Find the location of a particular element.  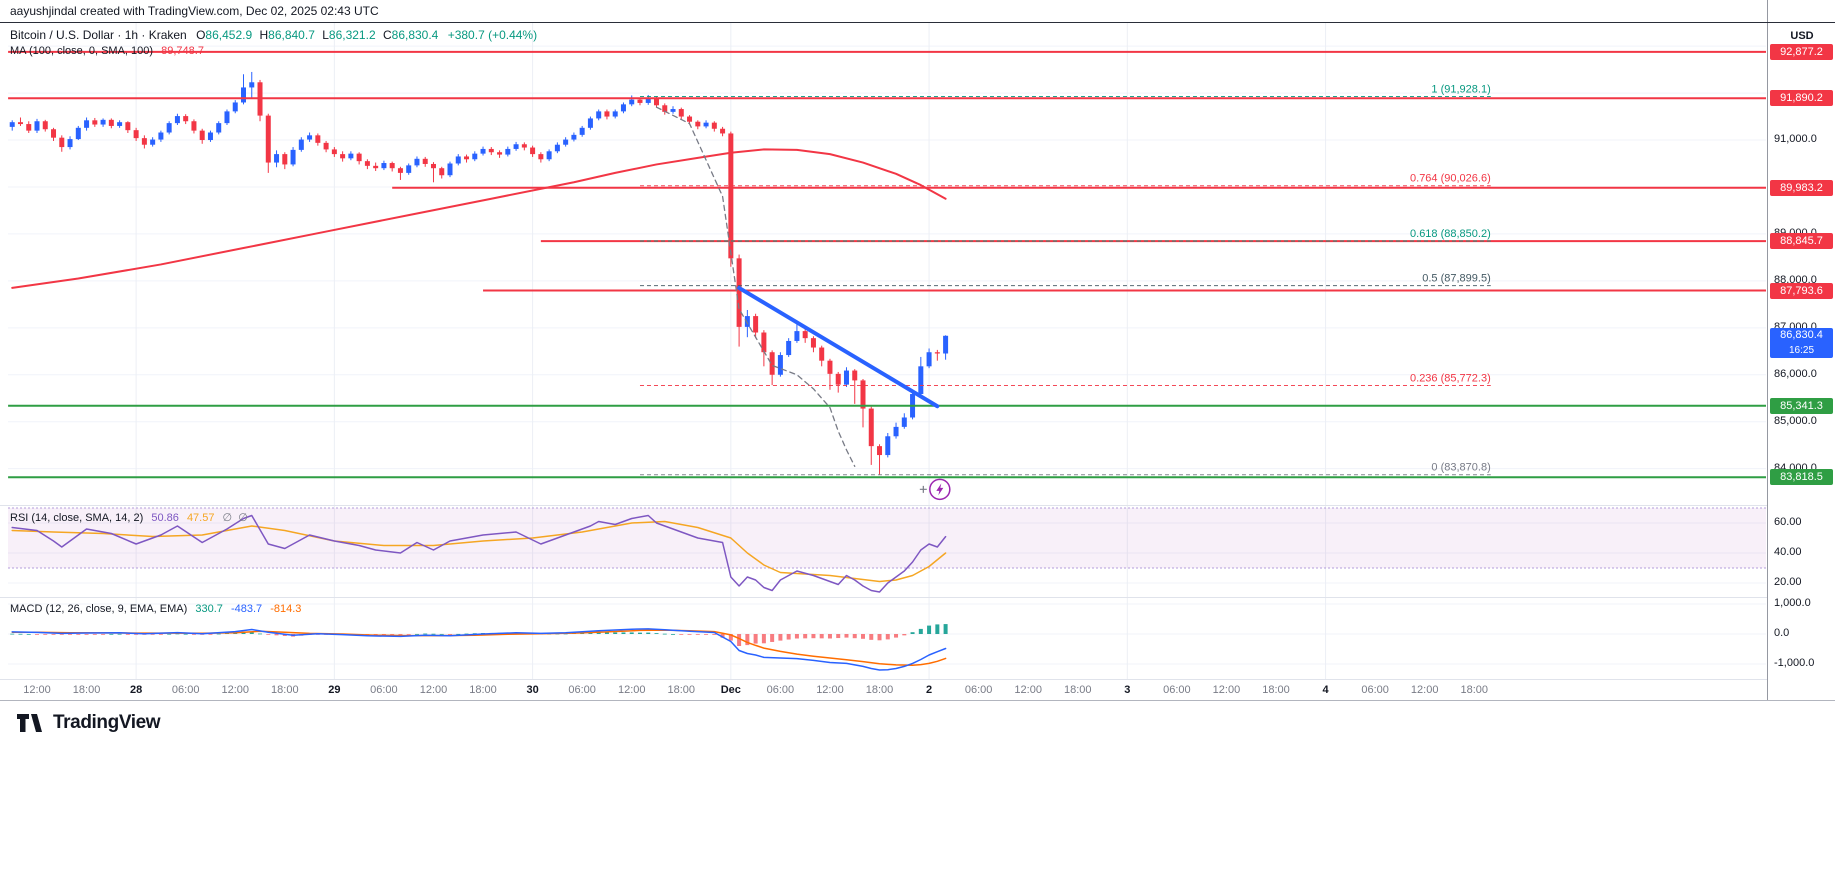

macd-plot is located at coordinates (479, 647).